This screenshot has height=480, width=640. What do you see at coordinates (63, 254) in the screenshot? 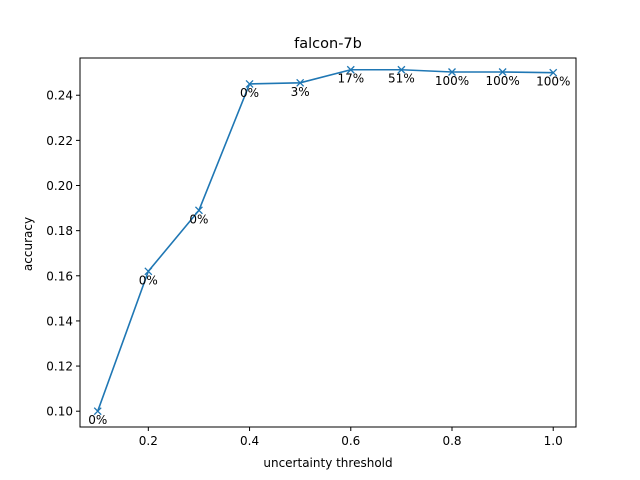
I see `y-axis-ticks: 0.10 0.12 0.14 0.16 0.18 0.20 0.22 0.24` at bounding box center [63, 254].